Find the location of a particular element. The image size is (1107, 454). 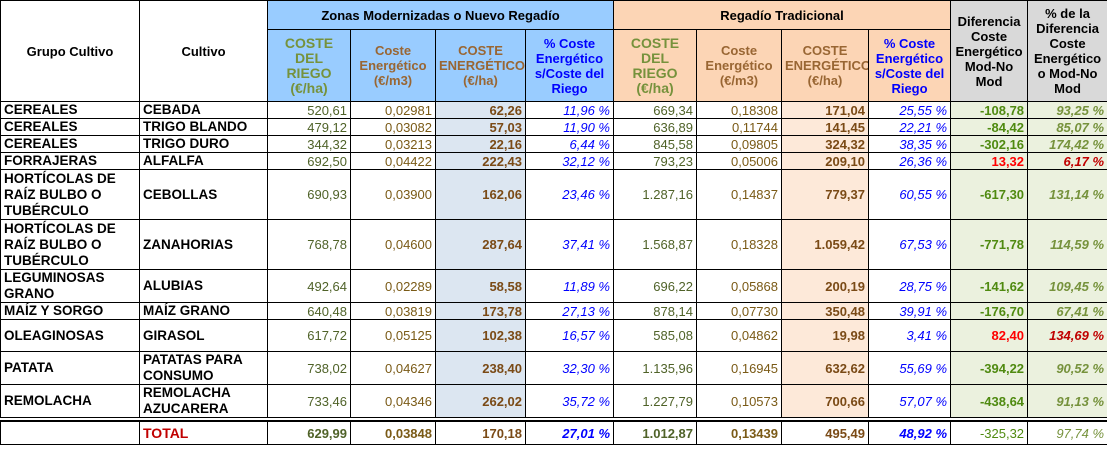

group-cell: MAÍZ Y SORGO is located at coordinates (70, 311).